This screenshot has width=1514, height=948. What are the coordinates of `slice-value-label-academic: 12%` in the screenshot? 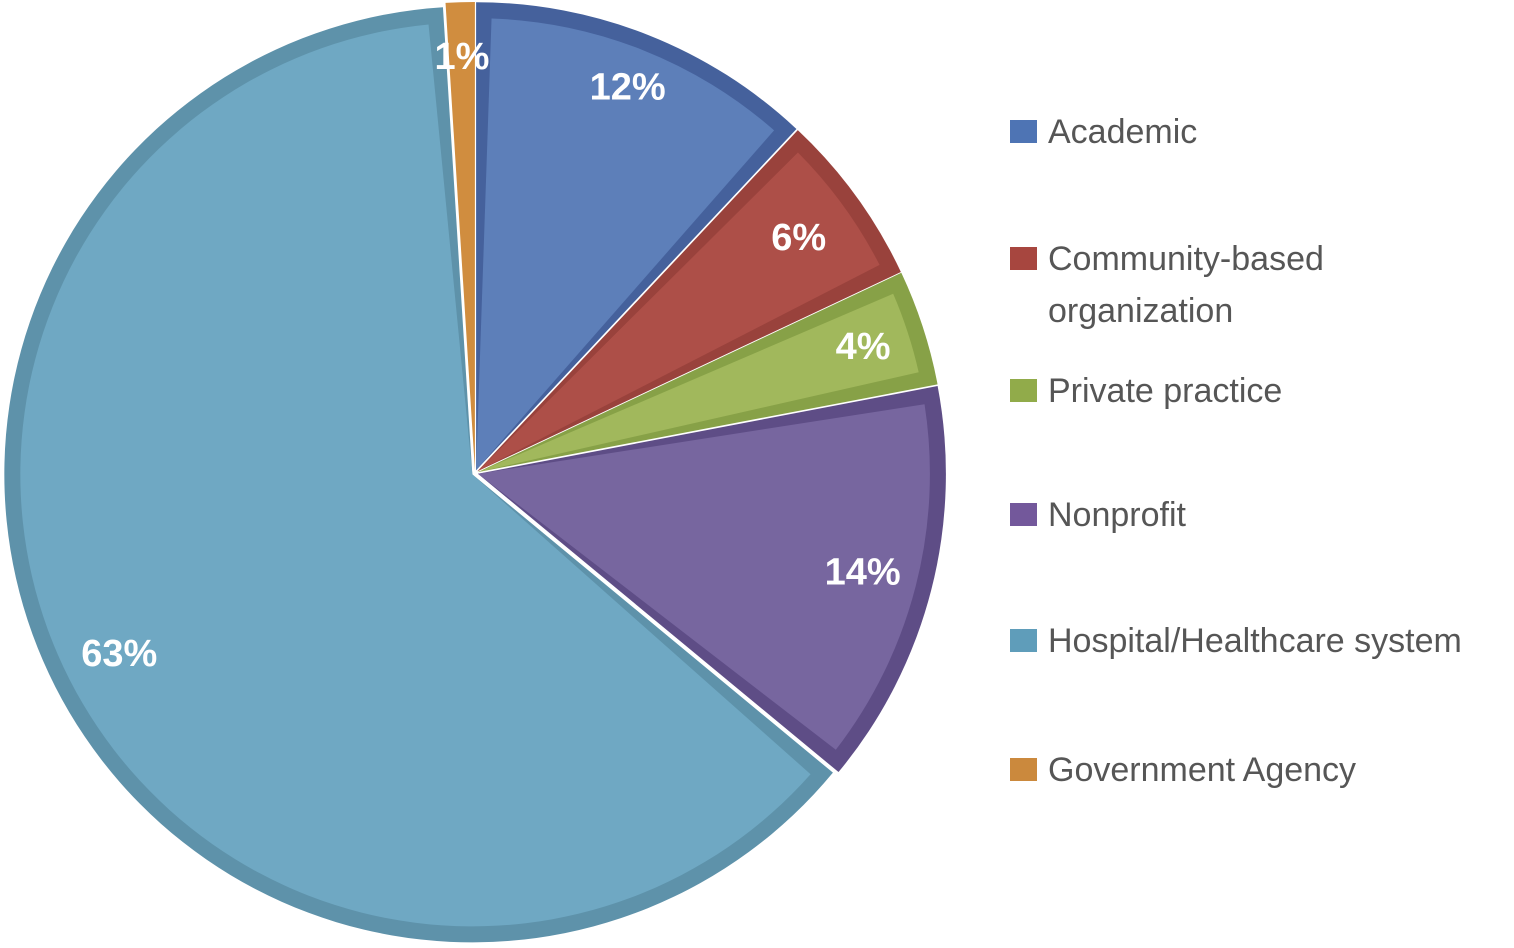 It's located at (628, 88).